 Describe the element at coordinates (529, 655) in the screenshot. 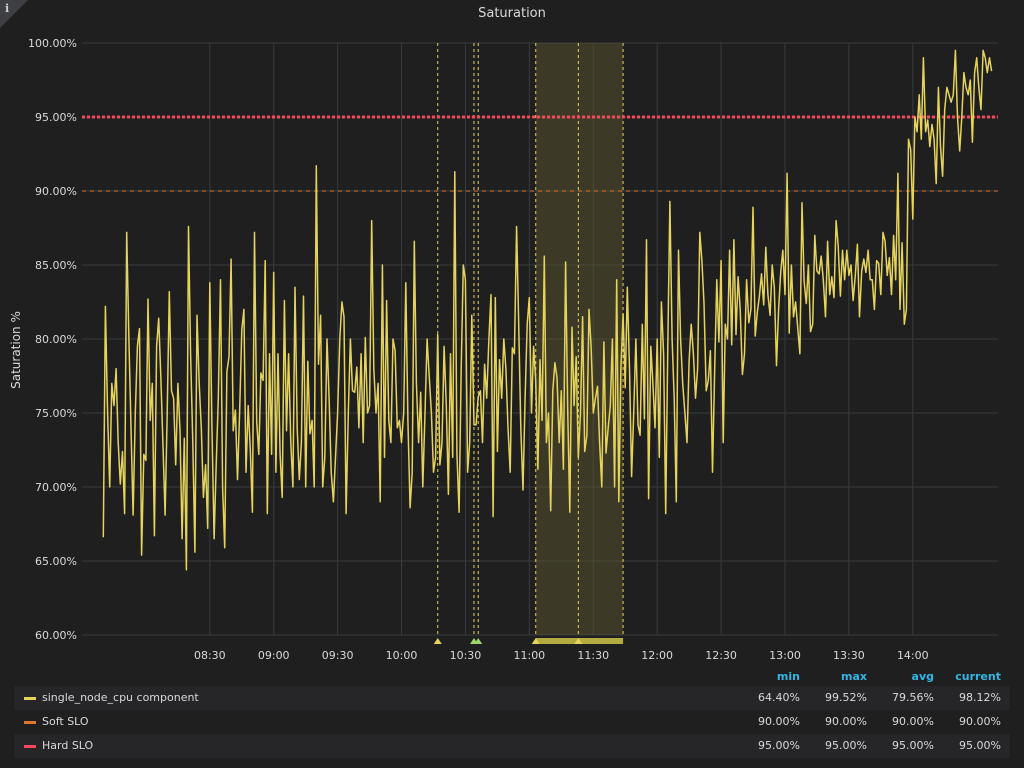

I see `x-tick-label: 11:00` at that location.